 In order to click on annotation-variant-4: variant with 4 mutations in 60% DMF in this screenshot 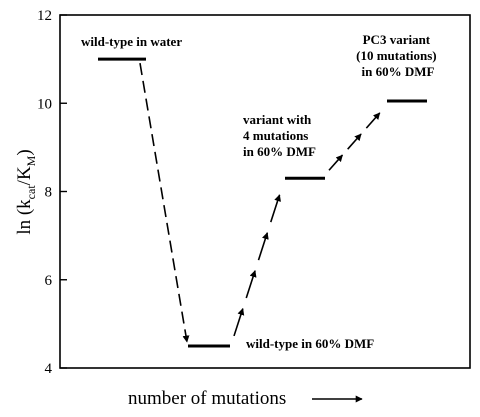, I will do `click(279, 135)`.